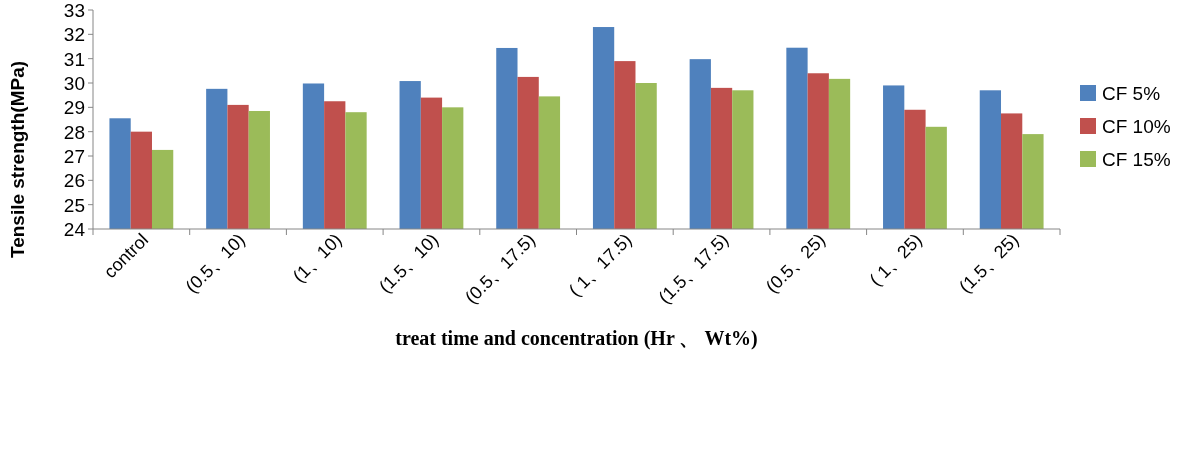  I want to click on y-tick-label: 29, so click(74, 108).